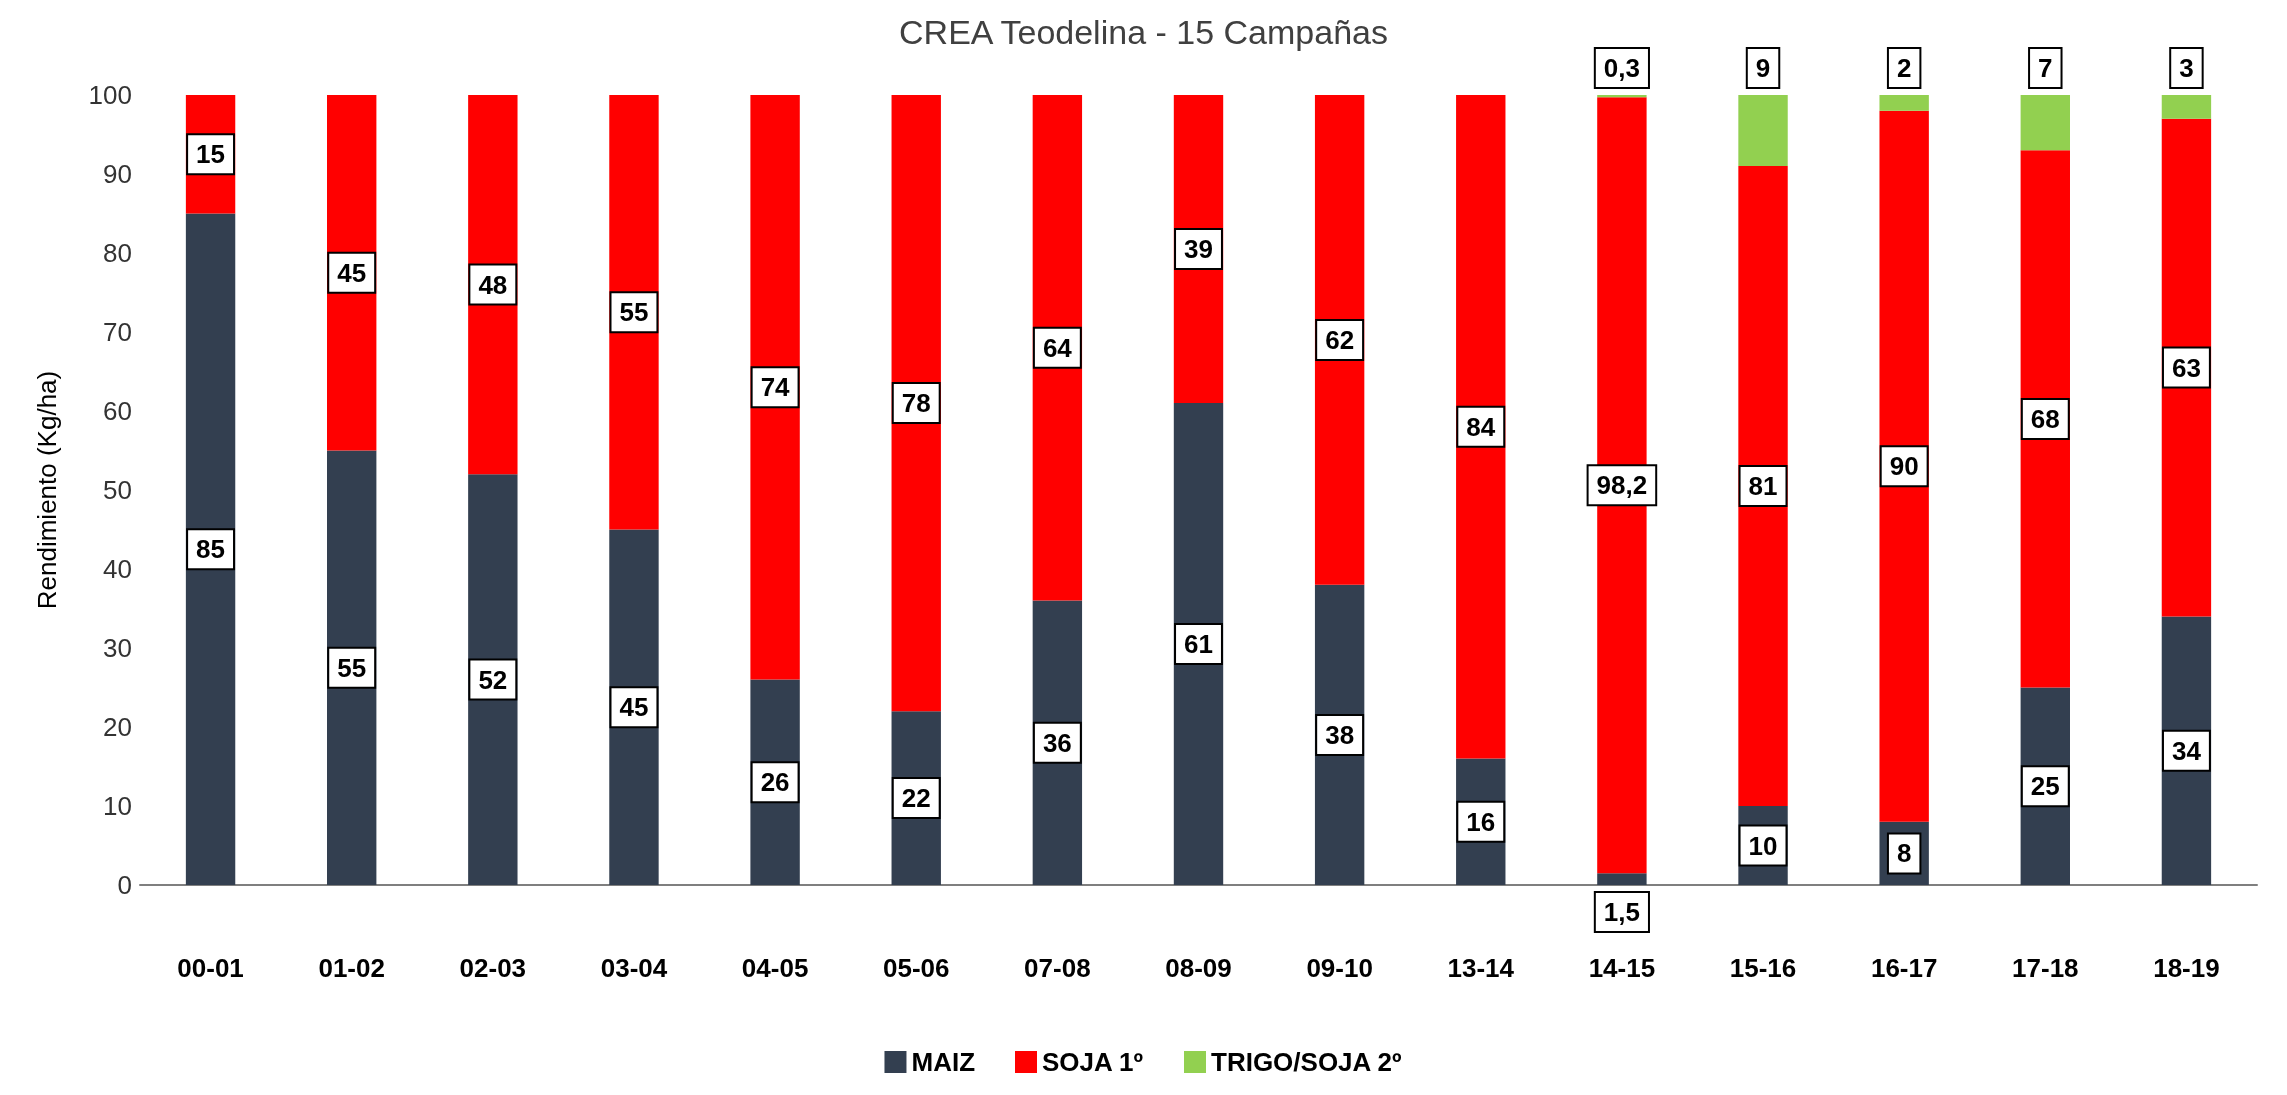 The height and width of the screenshot is (1095, 2287). Describe the element at coordinates (110, 95) in the screenshot. I see `y-tick-label: 100` at that location.